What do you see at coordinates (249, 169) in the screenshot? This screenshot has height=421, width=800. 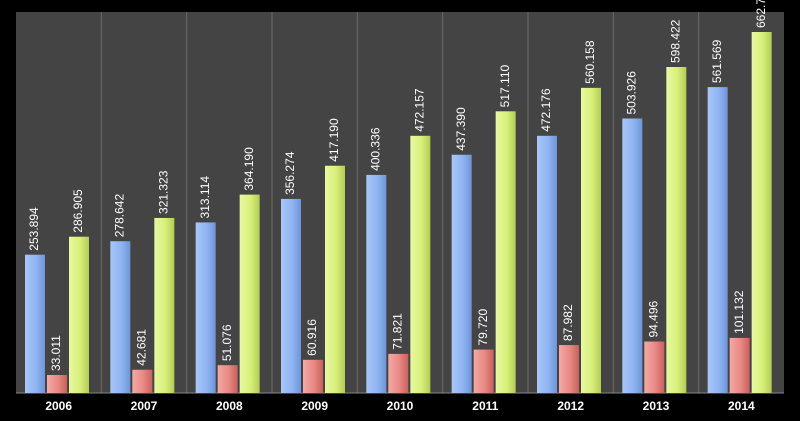 I see `data-label: 364.190` at bounding box center [249, 169].